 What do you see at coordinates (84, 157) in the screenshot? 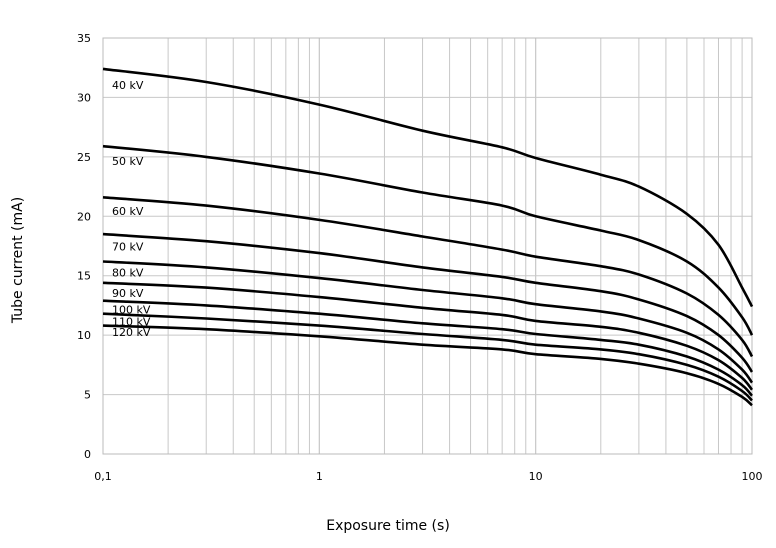
I see `y-tick-label: 25` at bounding box center [84, 157].